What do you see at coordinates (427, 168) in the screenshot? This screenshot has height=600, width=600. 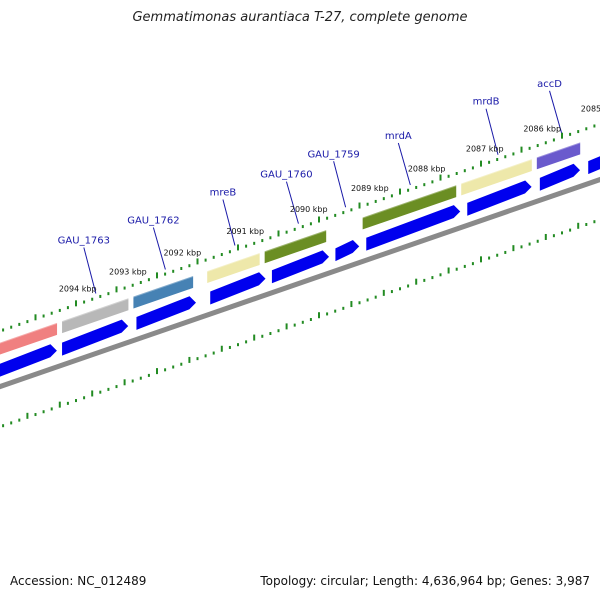 I see `kbp-label: 2088 kbp` at bounding box center [427, 168].